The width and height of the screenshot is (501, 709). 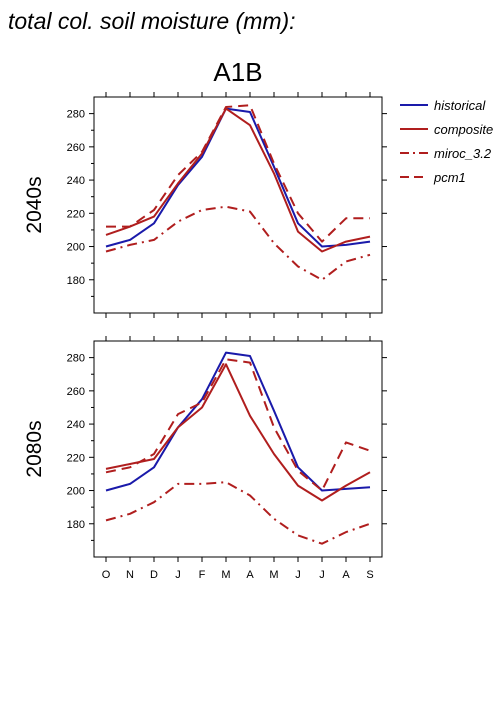 What do you see at coordinates (152, 21) in the screenshot?
I see `page-title: total col. soil moisture (mm):` at bounding box center [152, 21].